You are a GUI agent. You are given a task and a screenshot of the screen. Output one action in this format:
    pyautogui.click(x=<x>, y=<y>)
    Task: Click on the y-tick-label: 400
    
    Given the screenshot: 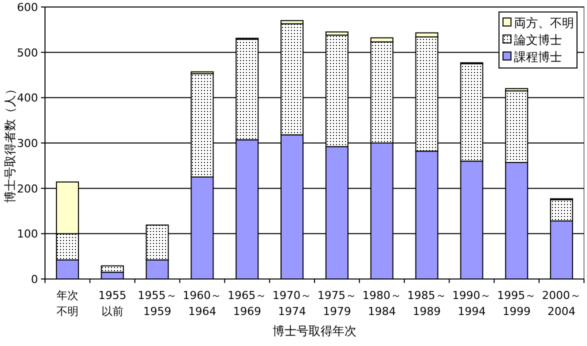 What is the action you would take?
    pyautogui.click(x=27, y=98)
    